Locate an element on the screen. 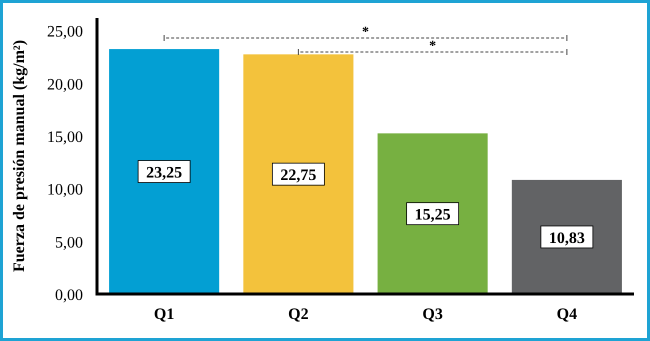 The width and height of the screenshot is (650, 341). data-label: 10,83 is located at coordinates (566, 238).